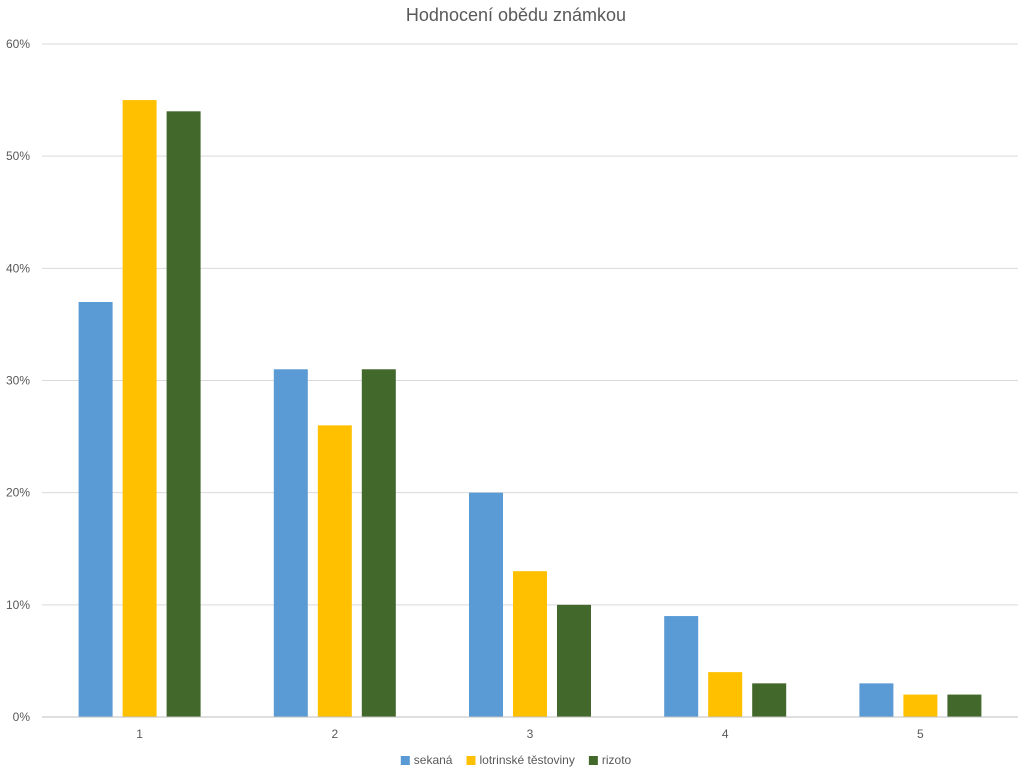 The height and width of the screenshot is (780, 1024). I want to click on y-tick-label: 0%, so click(22, 717).